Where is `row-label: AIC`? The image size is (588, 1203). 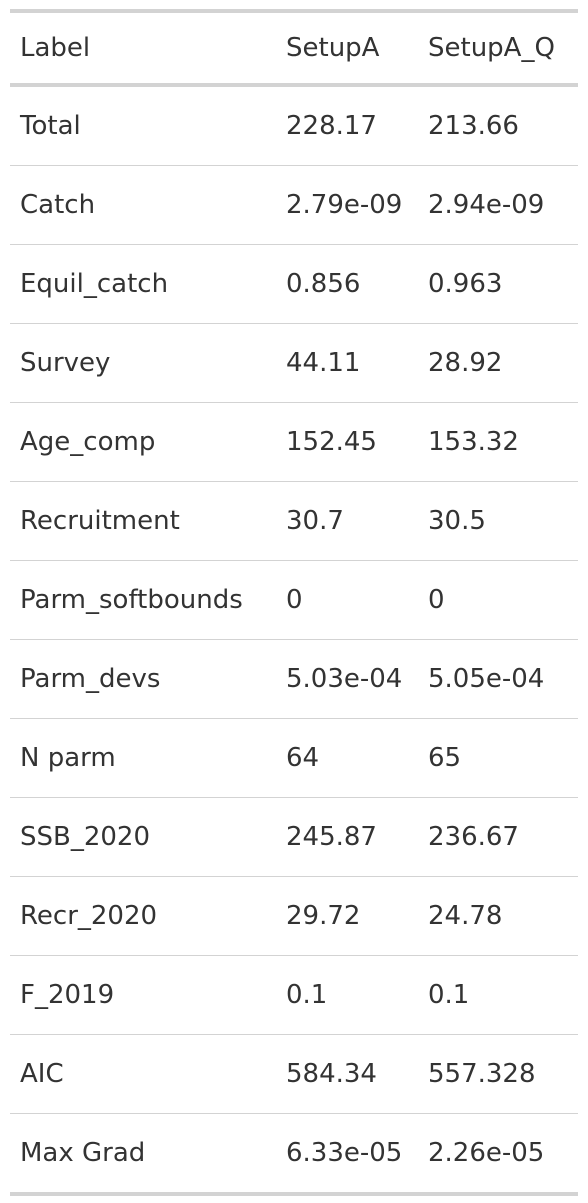
row-label: AIC is located at coordinates (143, 1074).